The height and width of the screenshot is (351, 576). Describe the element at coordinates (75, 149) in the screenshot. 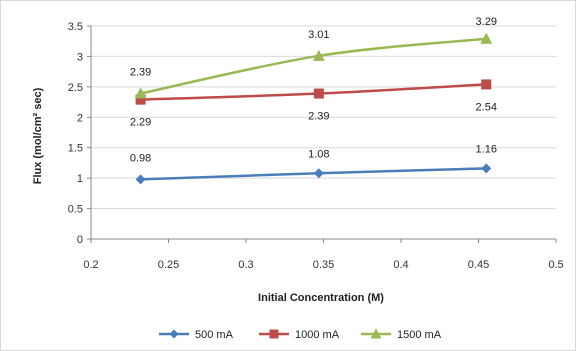

I see `y-tick-label: 1.5` at that location.